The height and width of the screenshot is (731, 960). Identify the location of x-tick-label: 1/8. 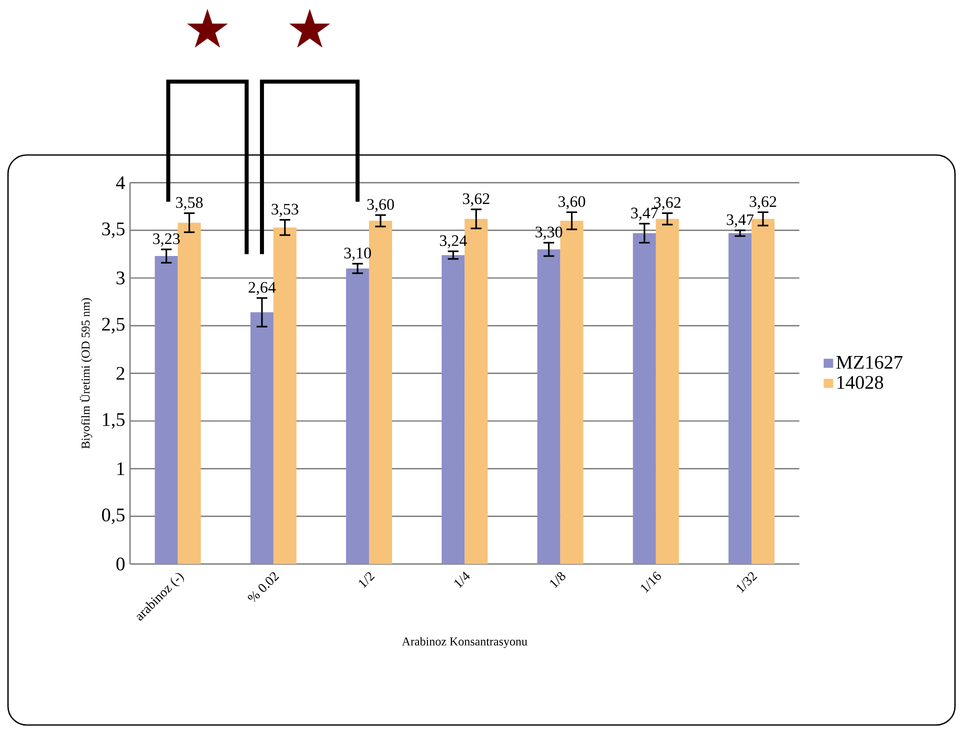
(558, 580).